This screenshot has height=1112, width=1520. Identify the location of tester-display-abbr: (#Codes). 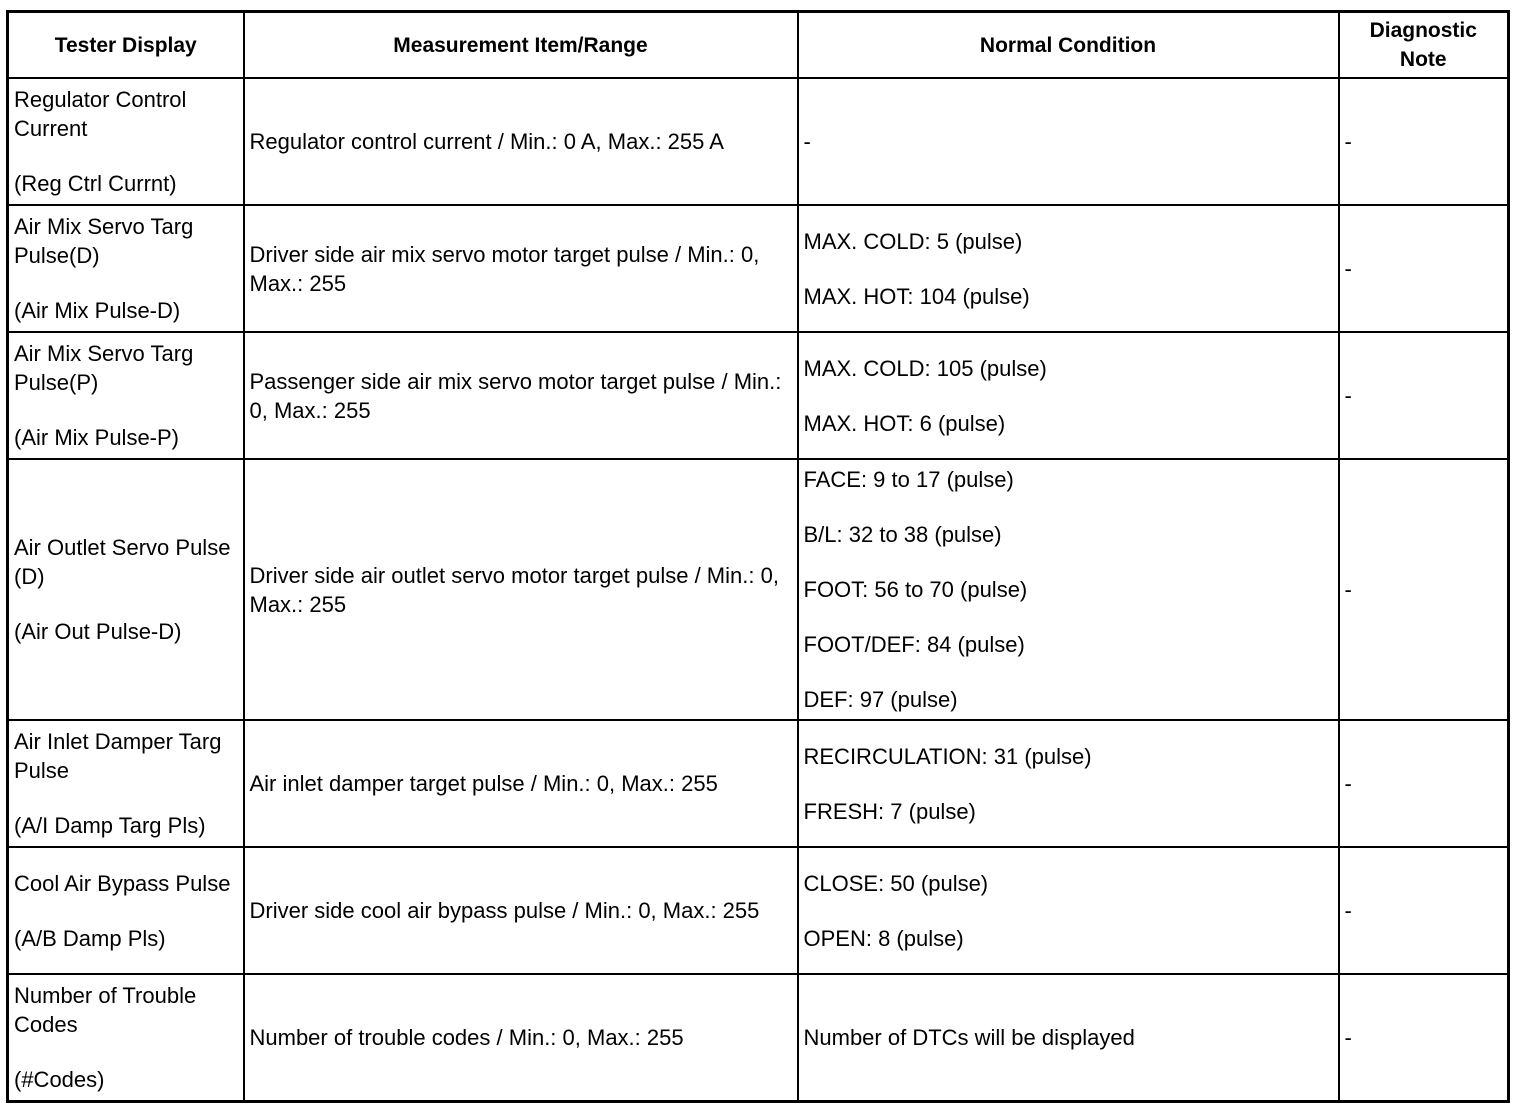
(59, 1079).